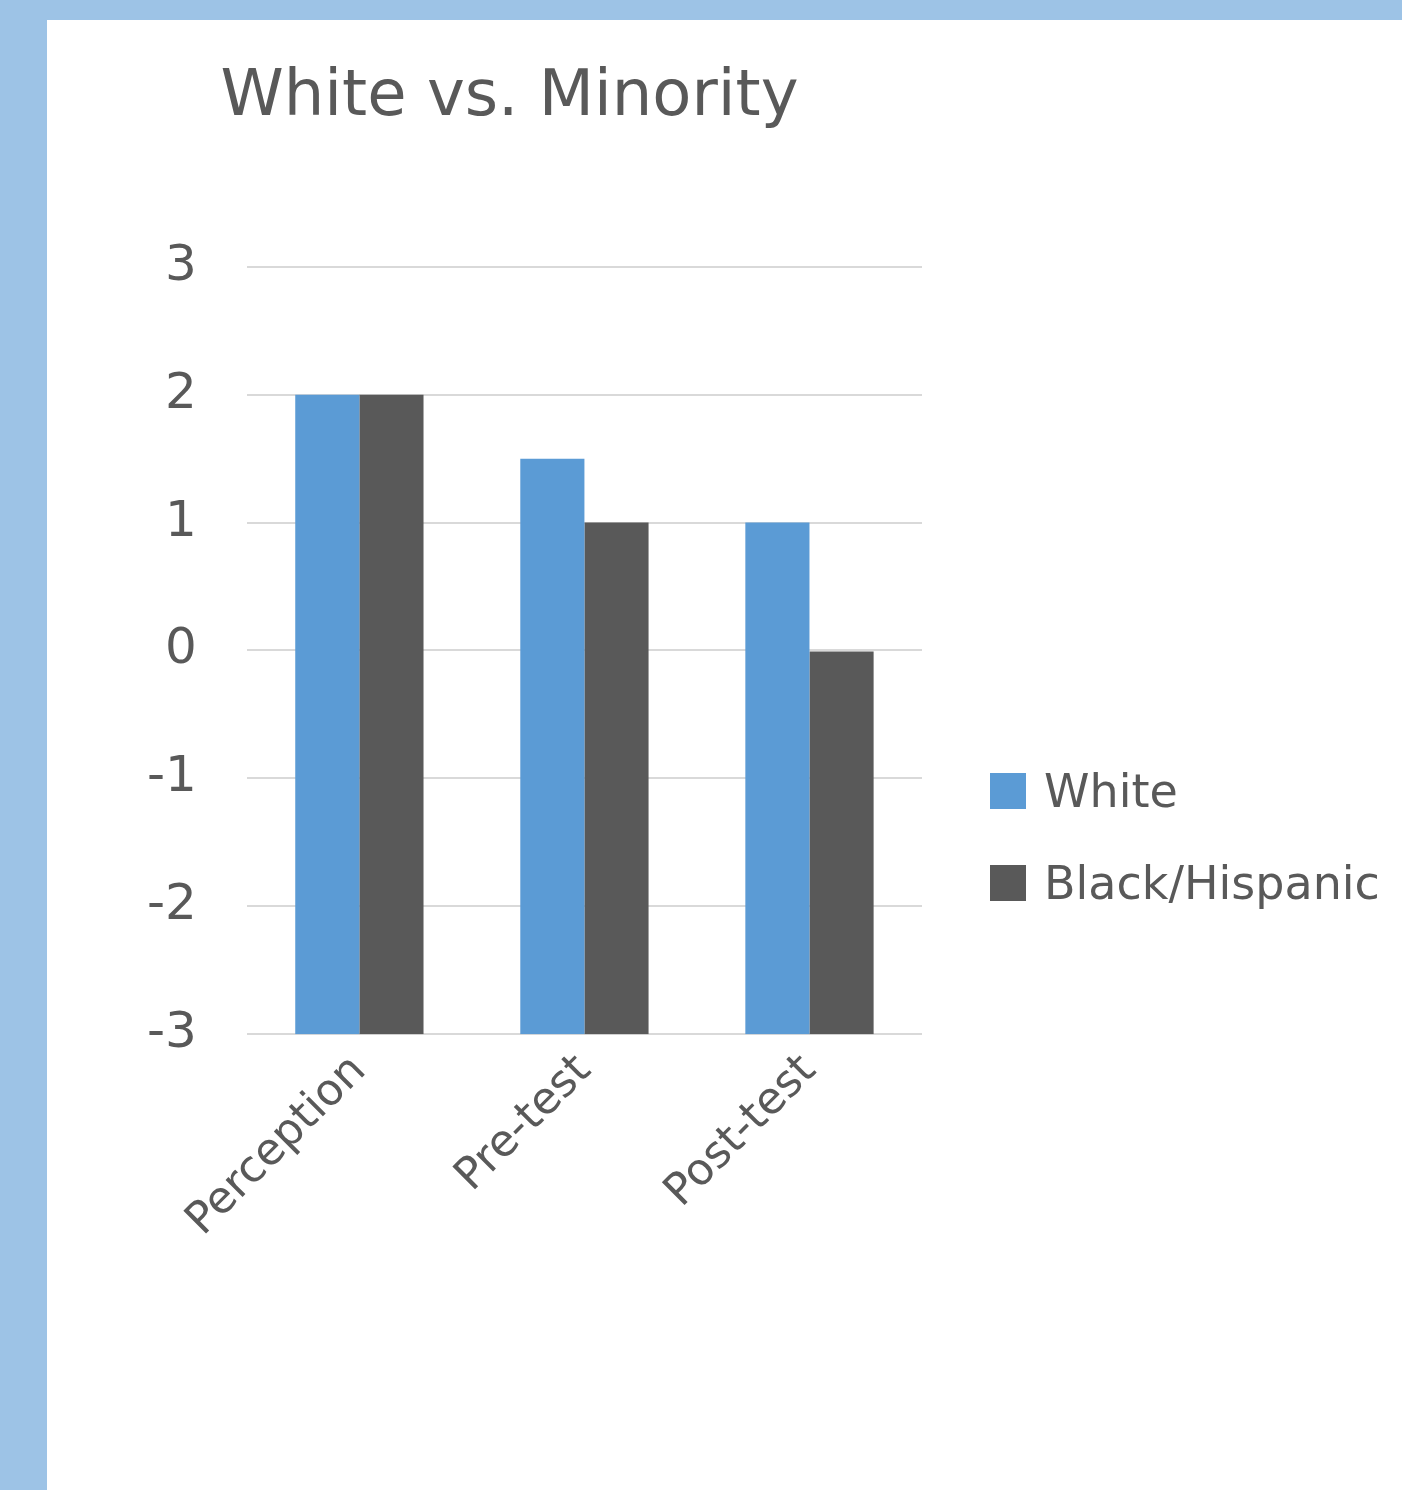 The width and height of the screenshot is (1402, 1490). Describe the element at coordinates (171, 902) in the screenshot. I see `y-tick-label: -2` at that location.